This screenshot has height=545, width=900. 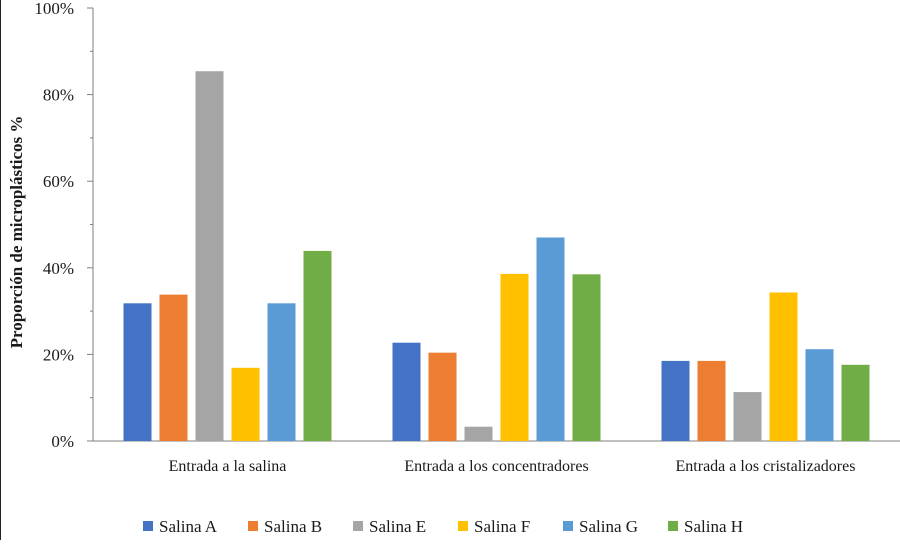 I want to click on legend-label: Salina E, so click(x=397, y=526).